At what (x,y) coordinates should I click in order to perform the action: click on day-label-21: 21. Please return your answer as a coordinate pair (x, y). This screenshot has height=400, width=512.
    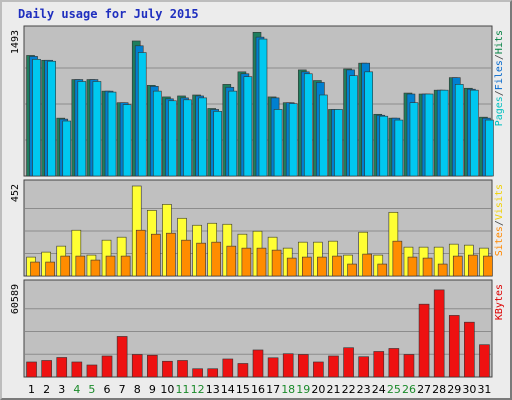
    Looking at the image, I should click on (333, 389).